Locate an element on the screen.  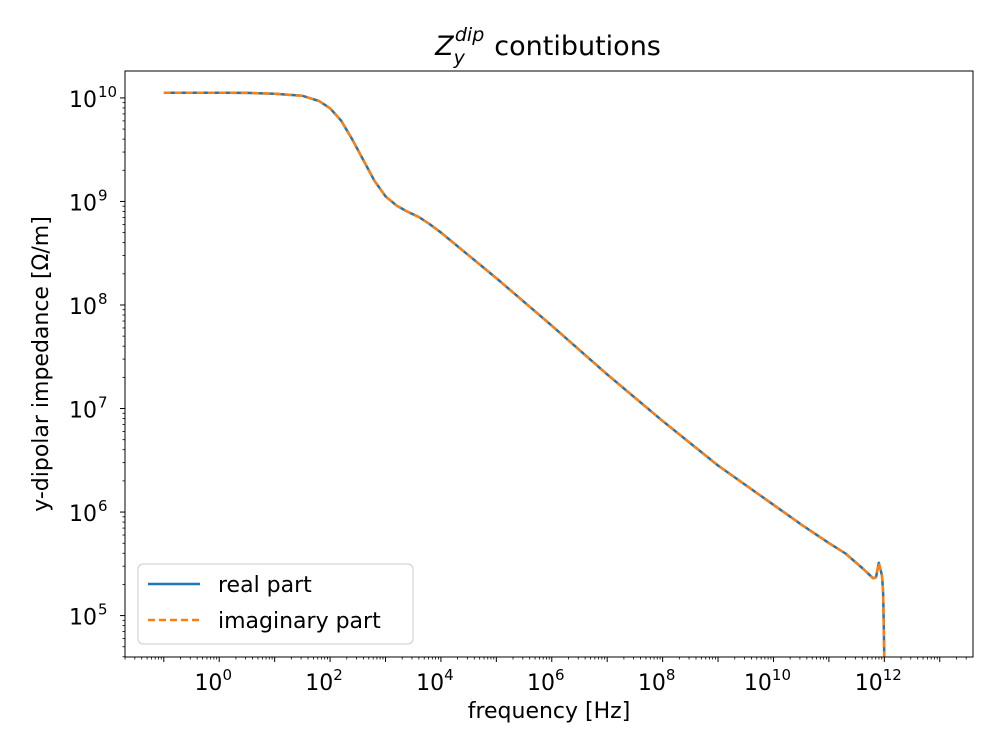
x-tick-label: 10² is located at coordinates (324, 681).